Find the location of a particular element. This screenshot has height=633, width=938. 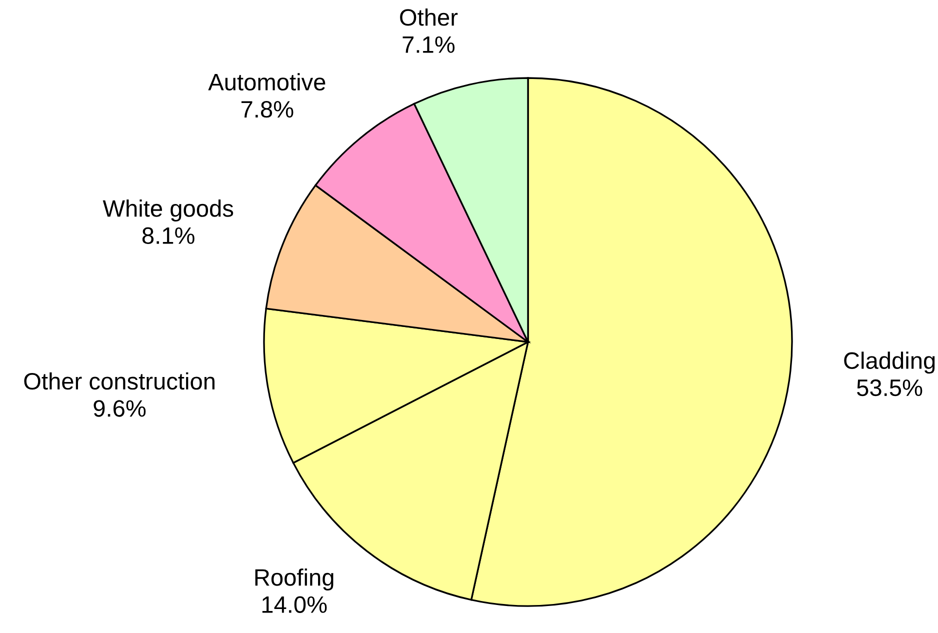

slice-label: Automotive is located at coordinates (267, 82).